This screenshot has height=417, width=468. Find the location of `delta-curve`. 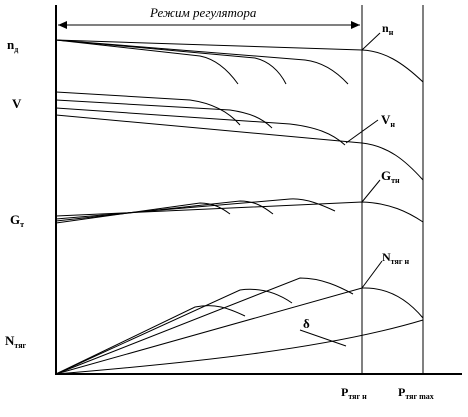

delta-curve is located at coordinates (239, 347).